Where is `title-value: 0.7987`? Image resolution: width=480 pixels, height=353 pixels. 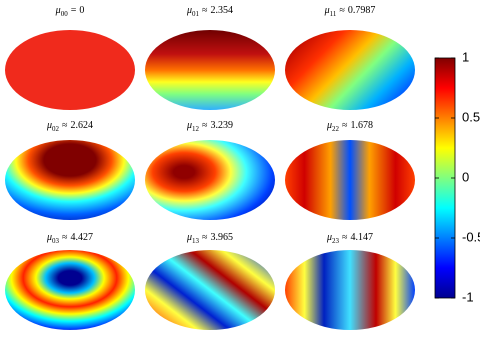
title-value: 0.7987 is located at coordinates (362, 10).